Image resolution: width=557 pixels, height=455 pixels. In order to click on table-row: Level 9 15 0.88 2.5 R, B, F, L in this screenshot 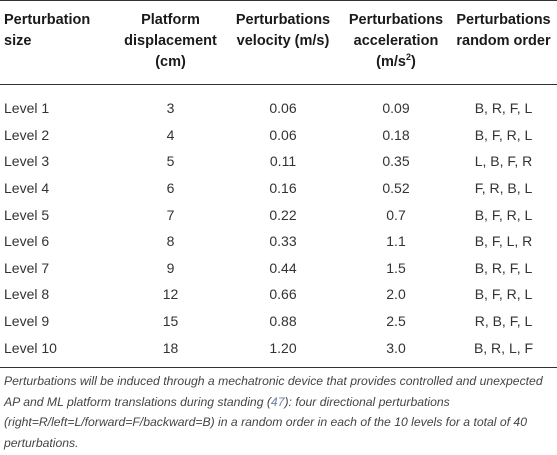, I will do `click(278, 321)`.